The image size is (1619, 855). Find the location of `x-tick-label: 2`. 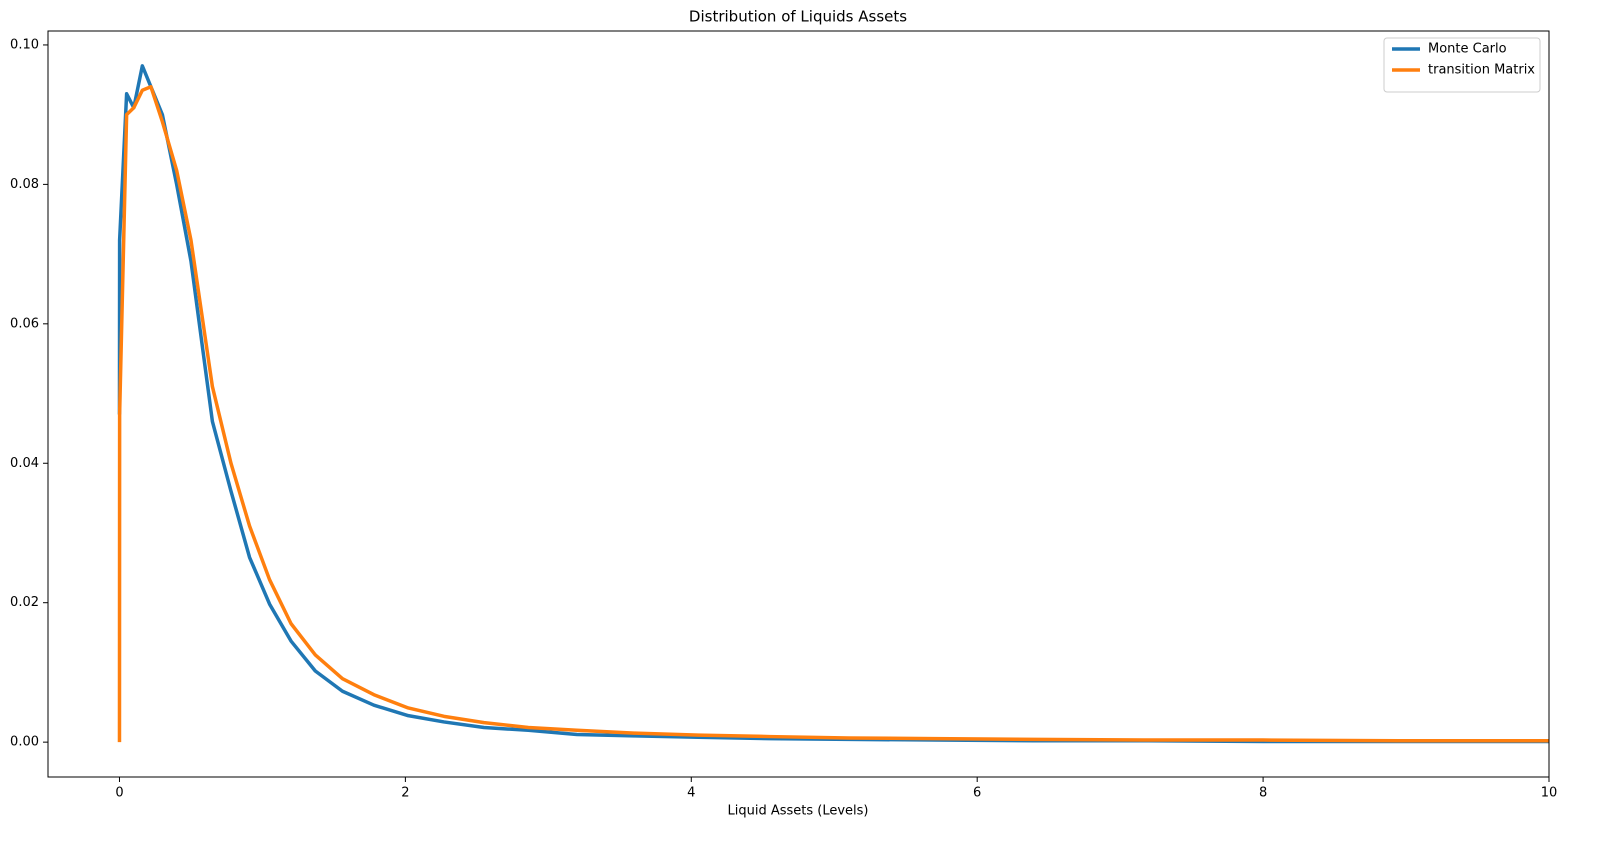

x-tick-label: 2 is located at coordinates (405, 793).